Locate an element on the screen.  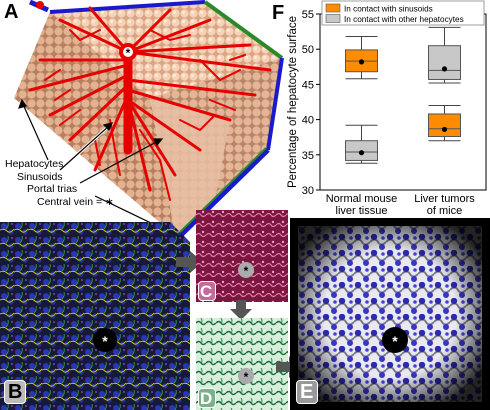
panel-d-letter-box is located at coordinates (207, 398).